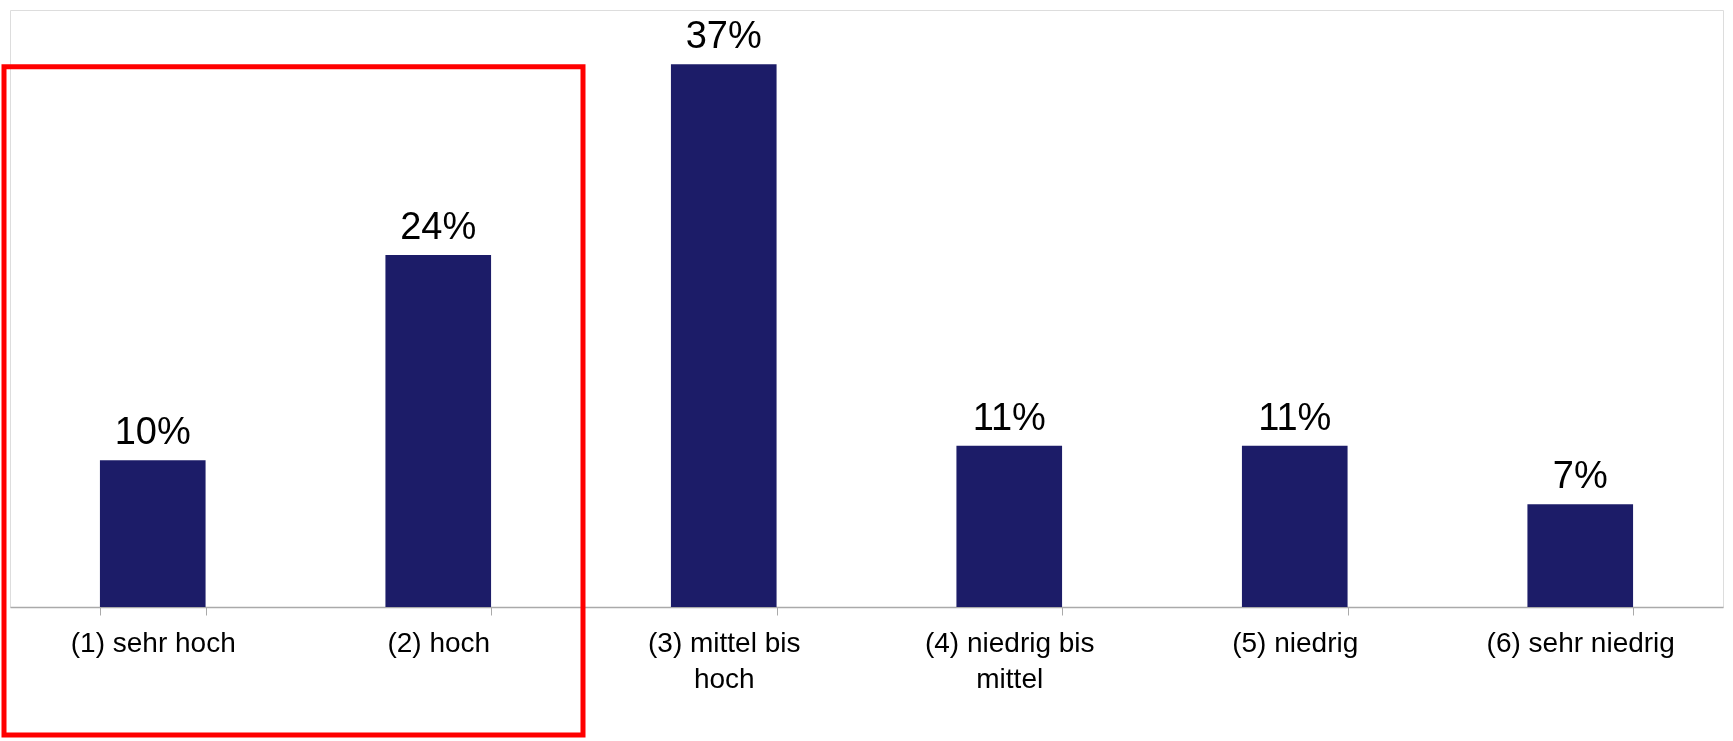 The width and height of the screenshot is (1733, 741). I want to click on x-tick-label: (1) sehr hoch, so click(153, 642).